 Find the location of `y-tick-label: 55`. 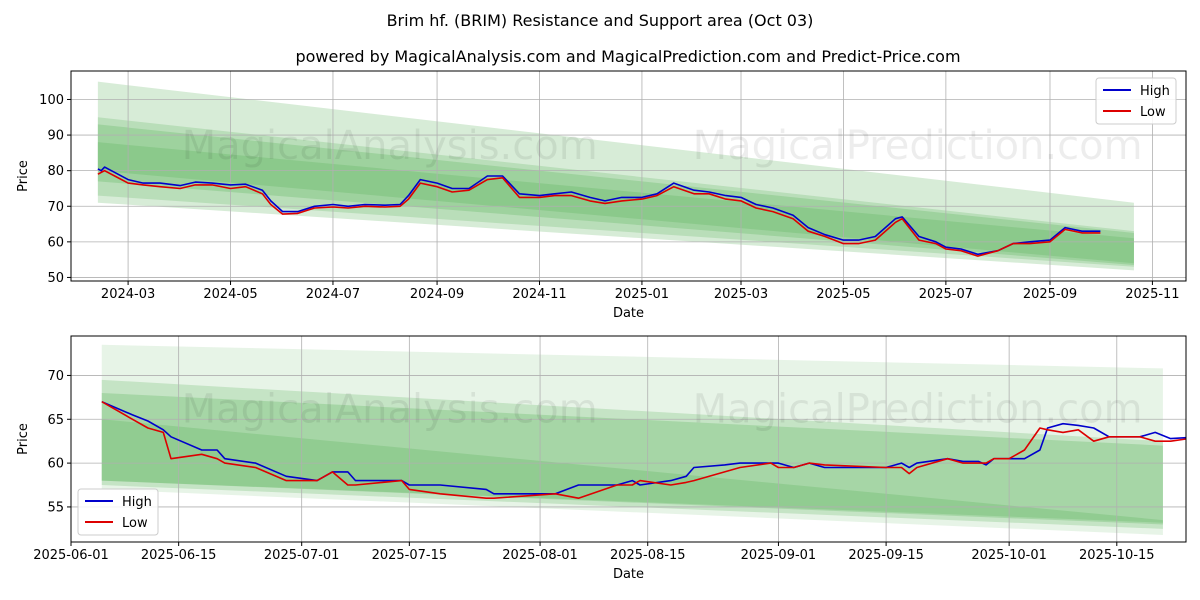

y-tick-label: 55 is located at coordinates (55, 507).